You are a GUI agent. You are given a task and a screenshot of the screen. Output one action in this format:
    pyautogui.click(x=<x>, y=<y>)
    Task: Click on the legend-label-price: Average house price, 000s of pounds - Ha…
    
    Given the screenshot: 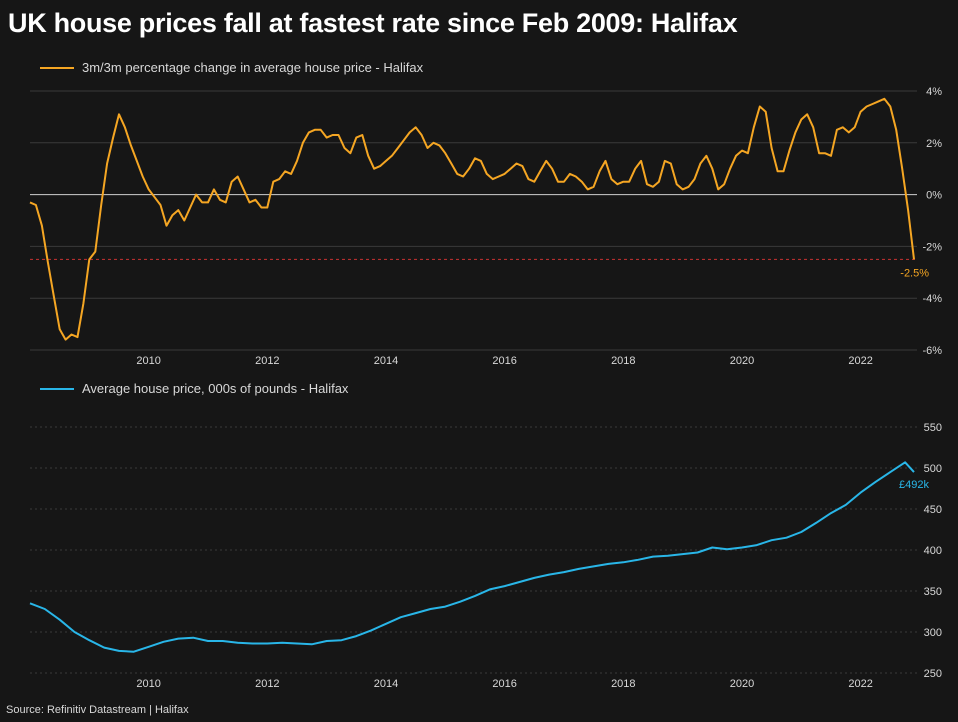 What is the action you would take?
    pyautogui.click(x=215, y=388)
    